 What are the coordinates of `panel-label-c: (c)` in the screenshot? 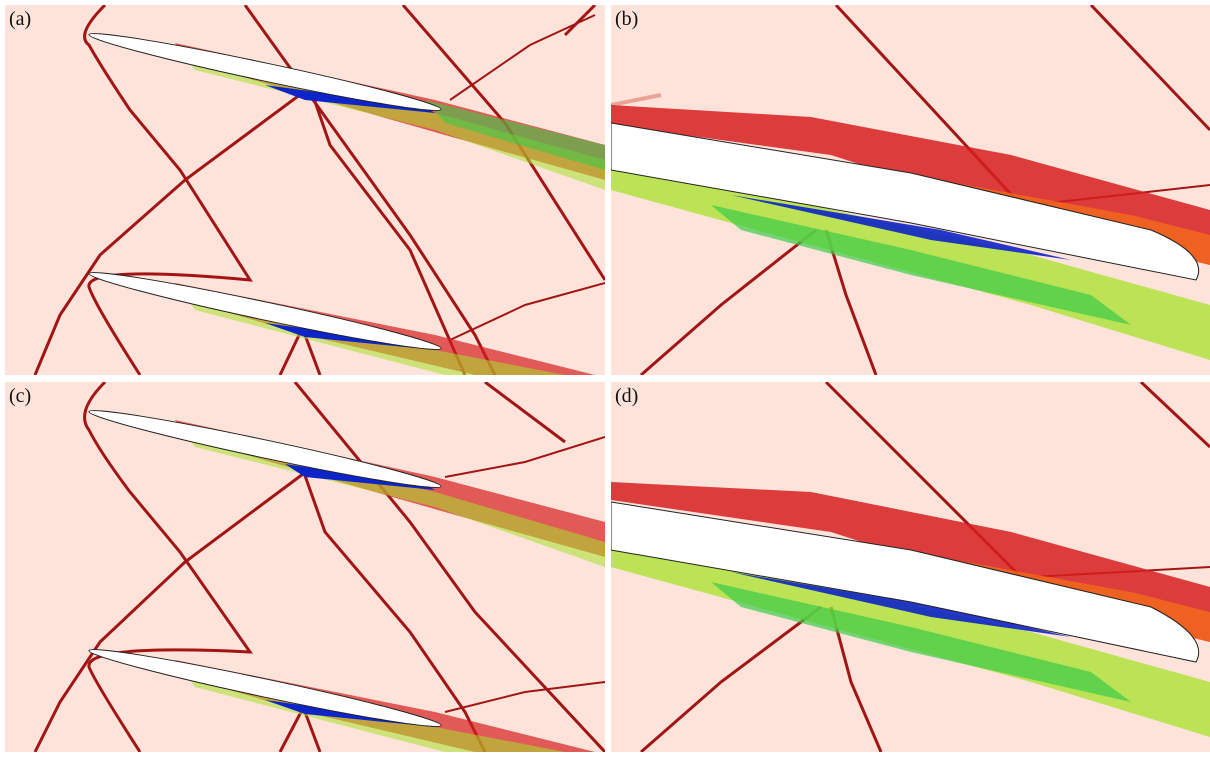 It's located at (20, 396).